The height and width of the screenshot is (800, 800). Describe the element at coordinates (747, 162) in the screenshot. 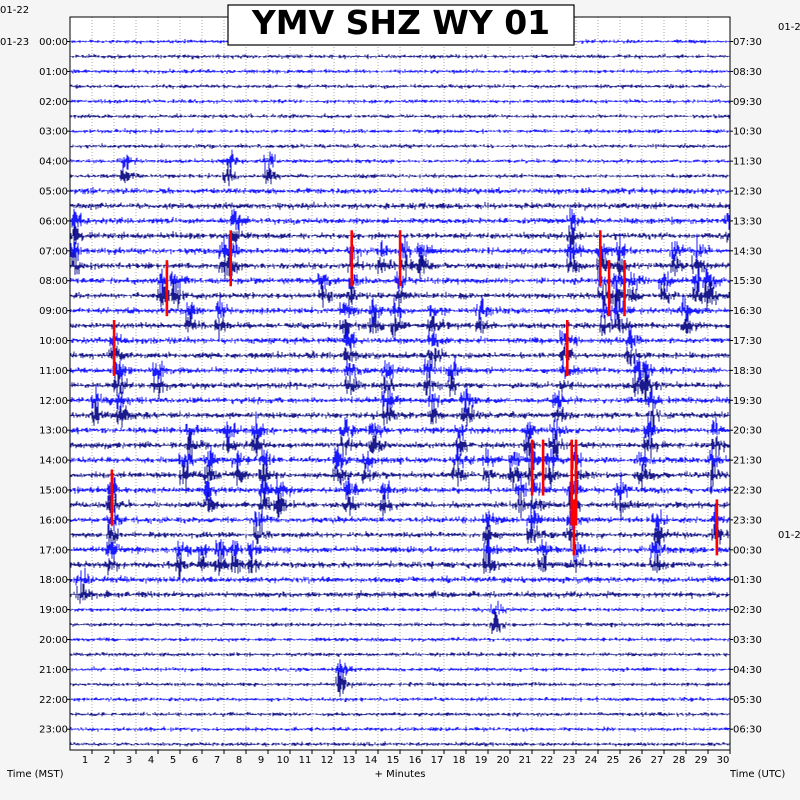

I see `right-hour-label: 11:30` at that location.